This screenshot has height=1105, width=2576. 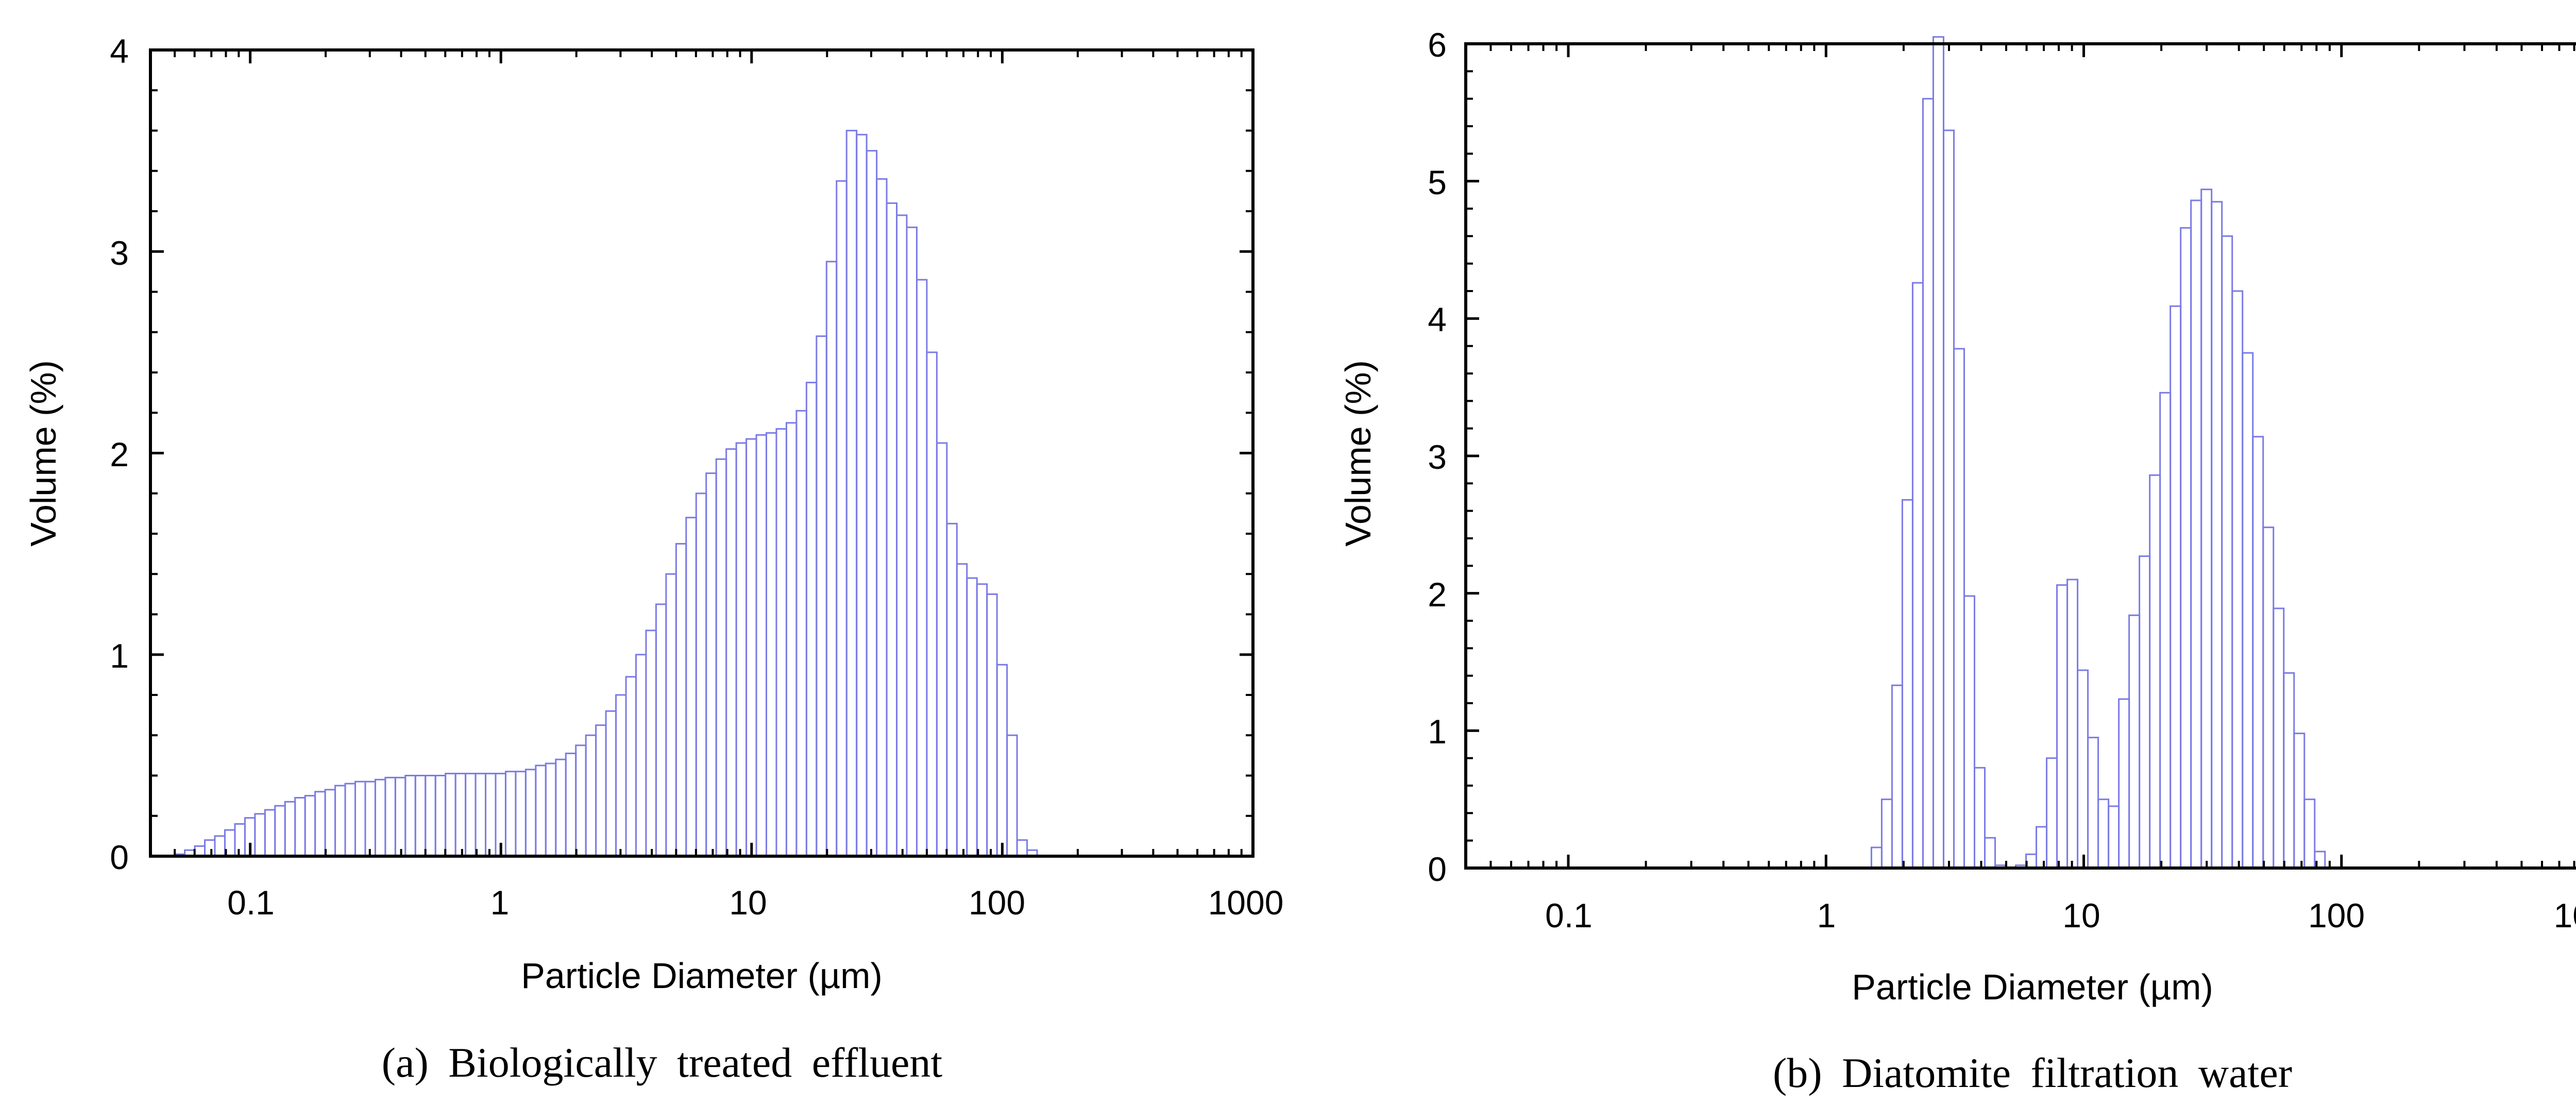 What do you see at coordinates (500, 902) in the screenshot?
I see `x-tick-label-a-1: 1` at bounding box center [500, 902].